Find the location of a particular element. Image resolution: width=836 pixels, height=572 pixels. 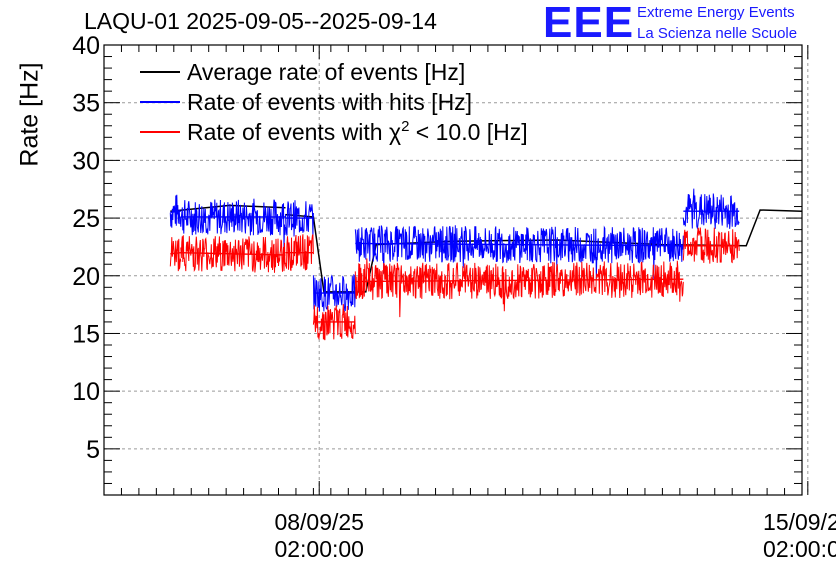

x-tick-date: 08/09/25 is located at coordinates (319, 522).